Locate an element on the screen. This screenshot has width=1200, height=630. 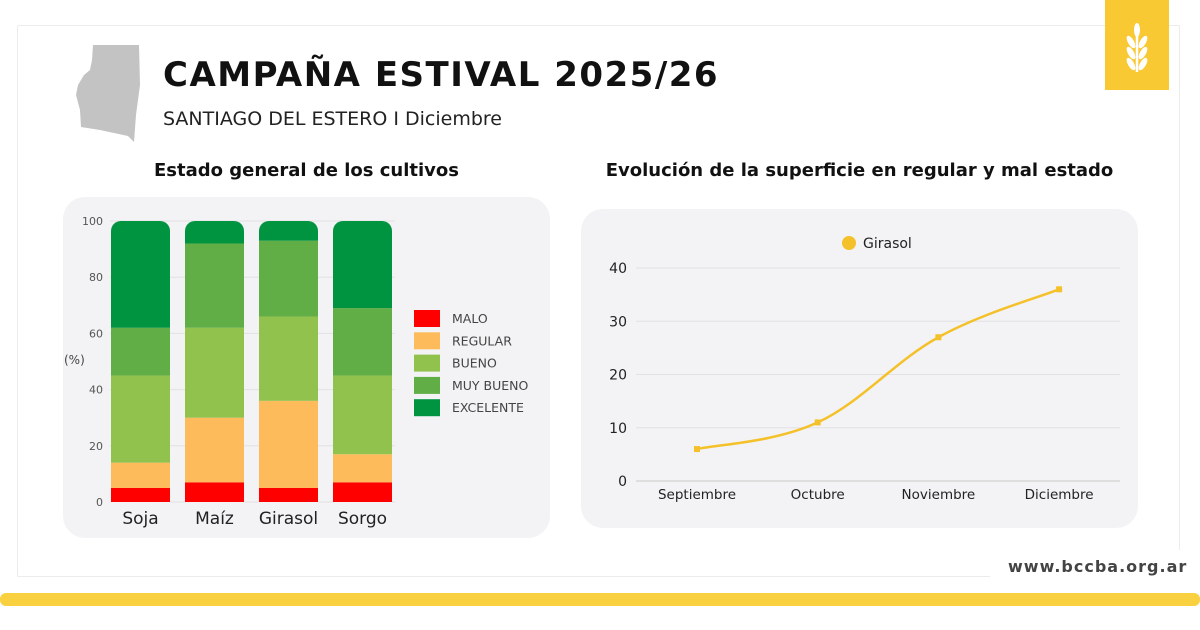
y-tick-label: 60 is located at coordinates (96, 333).